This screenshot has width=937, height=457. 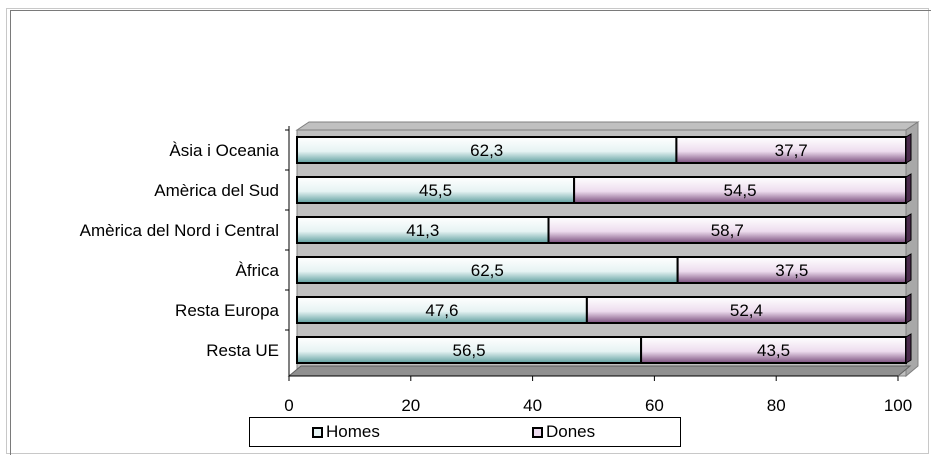 I want to click on legend-item-homes: Homes, so click(x=346, y=432).